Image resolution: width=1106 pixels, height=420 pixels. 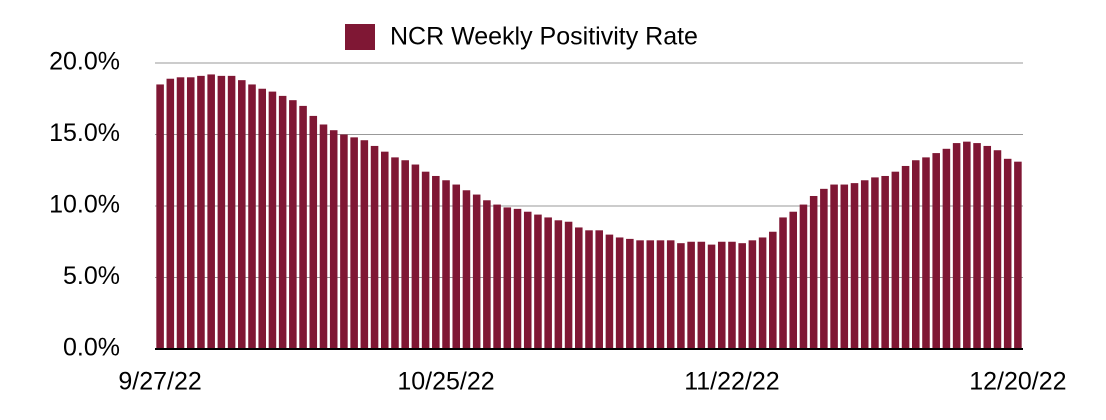 I want to click on y-tick-label: 15.0%, so click(x=84, y=133).